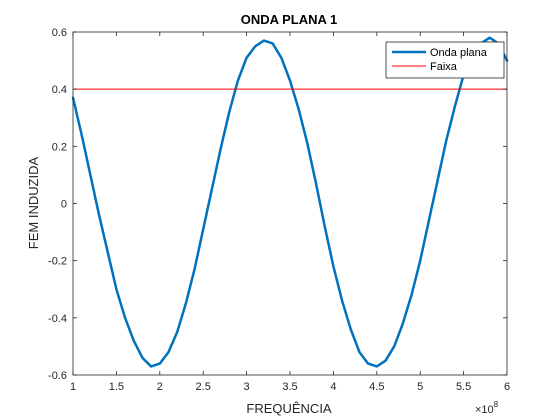  What do you see at coordinates (57, 376) in the screenshot?
I see `y-tick-label: -0.6` at bounding box center [57, 376].